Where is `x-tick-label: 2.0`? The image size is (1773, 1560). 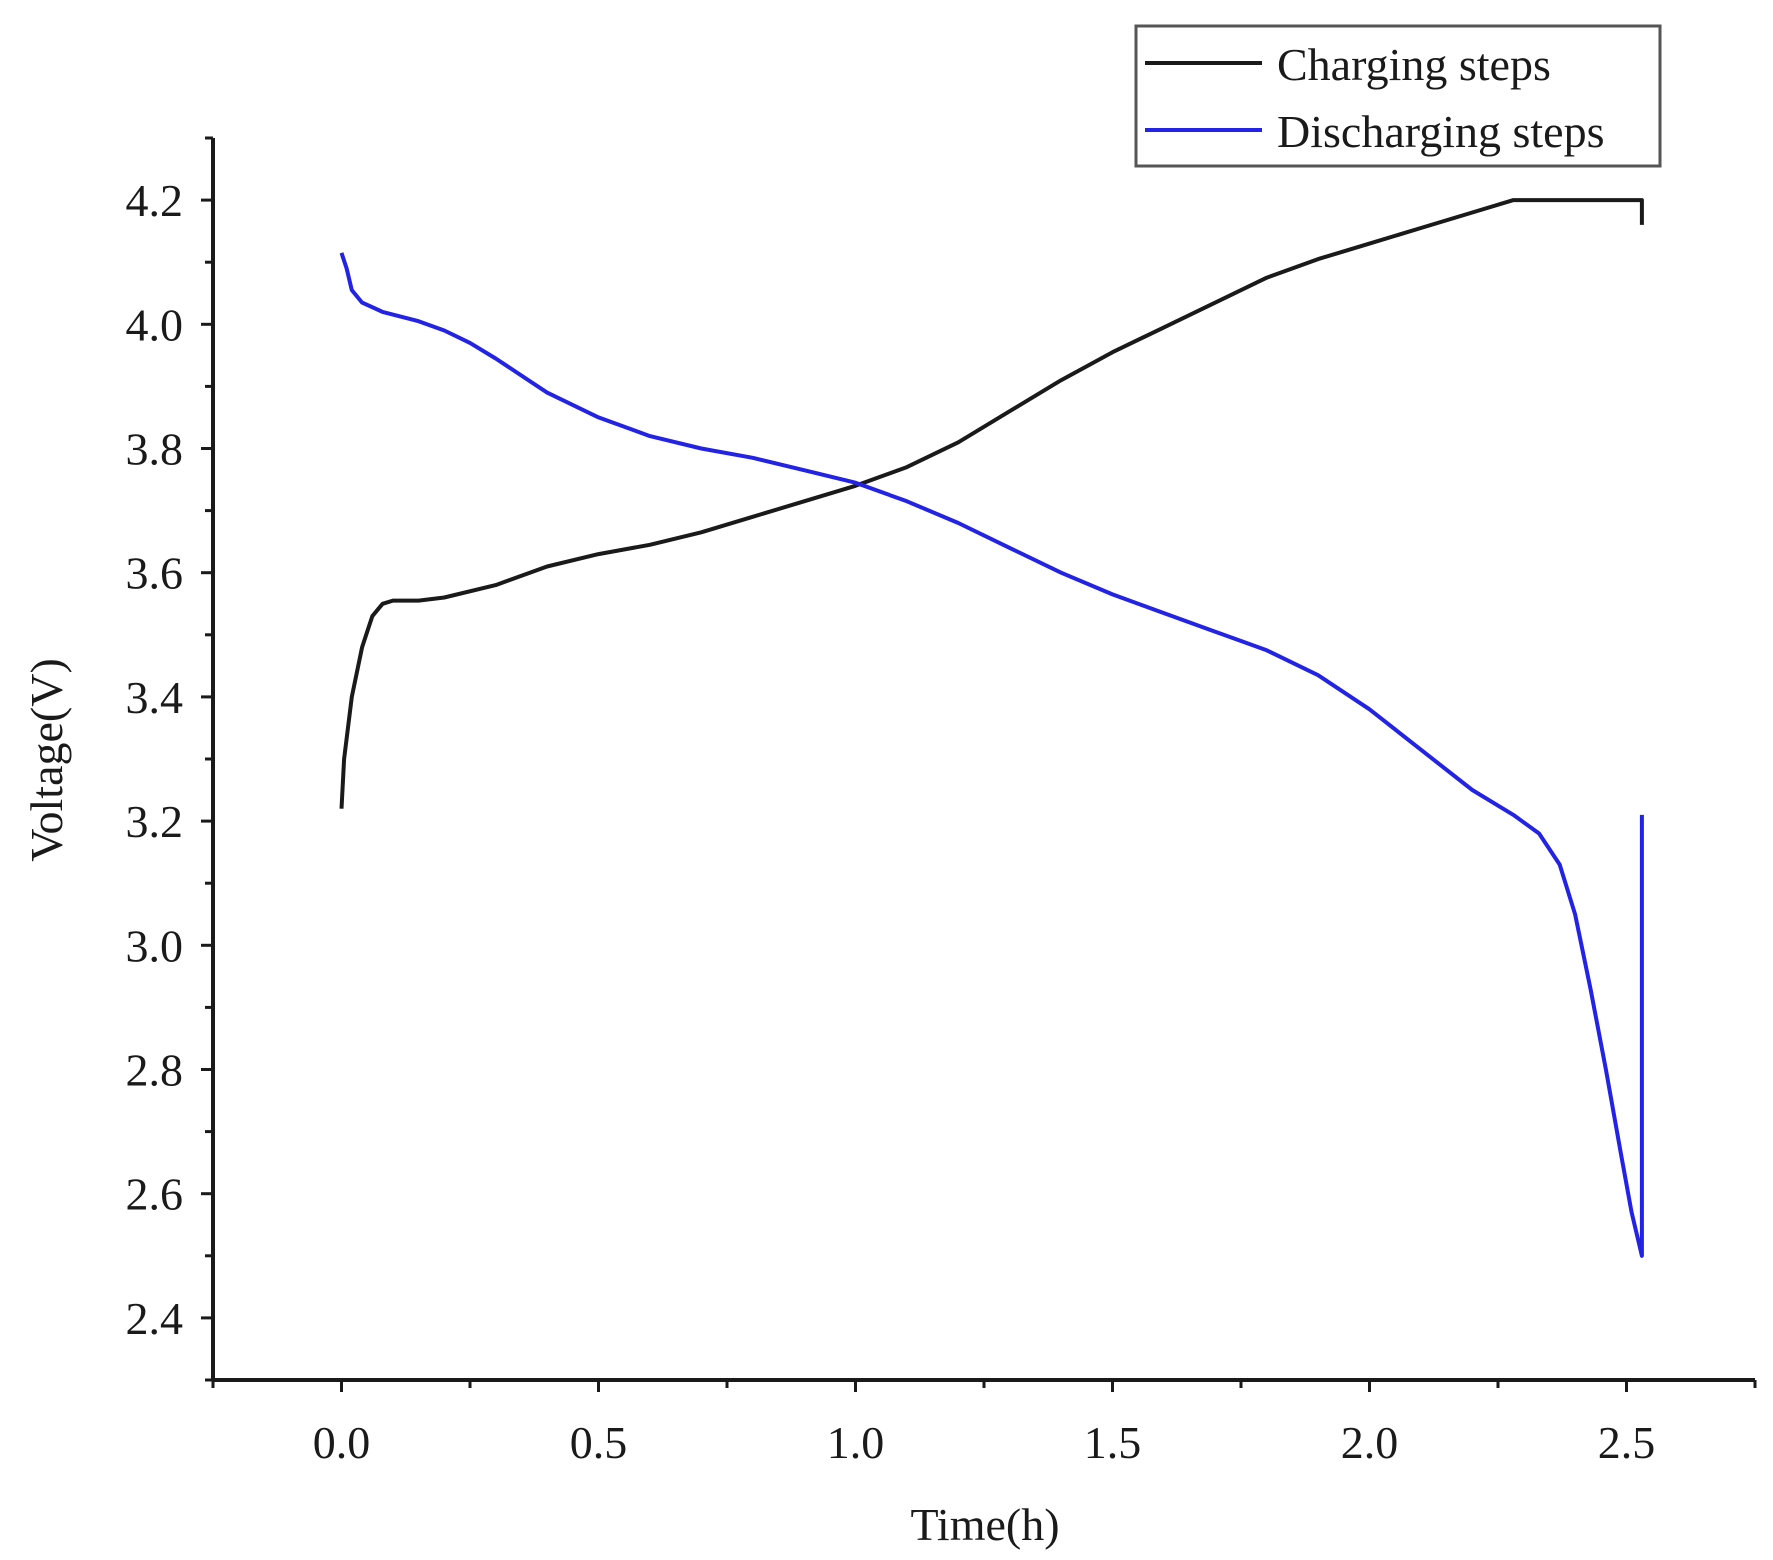
x-tick-label: 2.0 is located at coordinates (1370, 1442).